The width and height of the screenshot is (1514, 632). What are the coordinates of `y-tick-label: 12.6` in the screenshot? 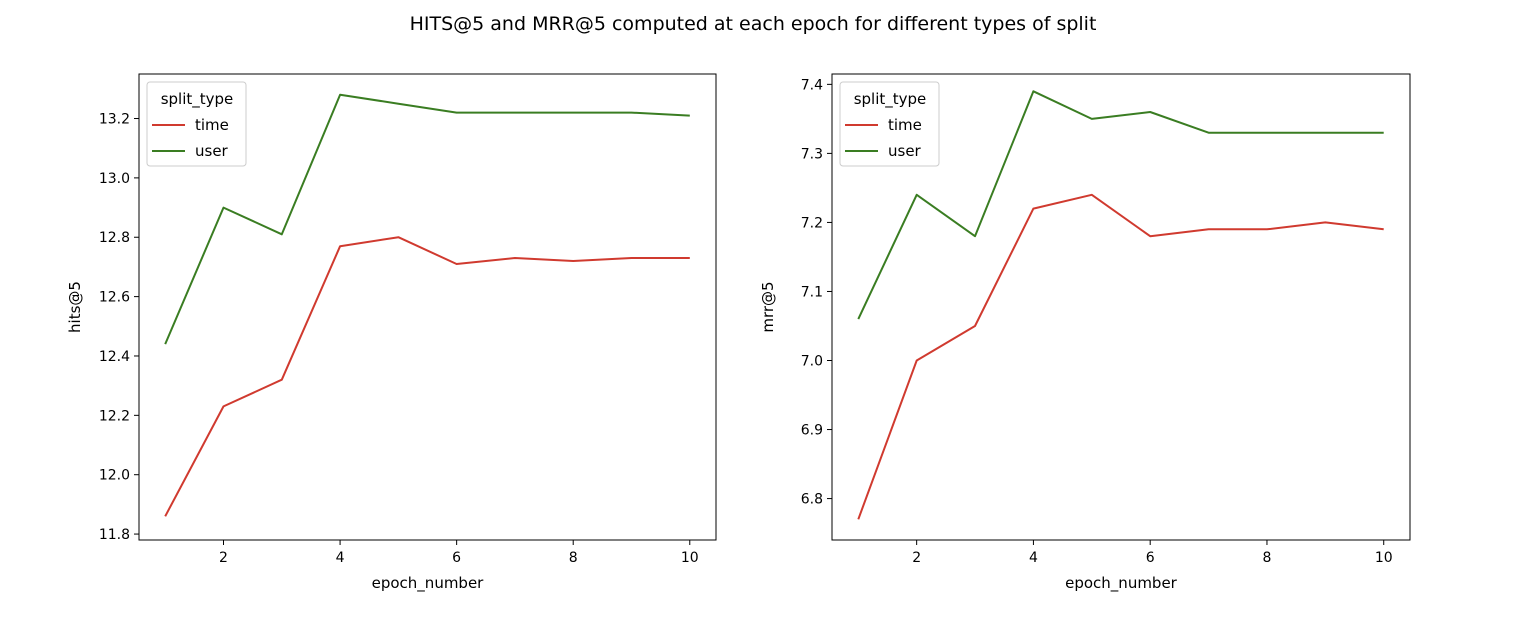 It's located at (114, 298).